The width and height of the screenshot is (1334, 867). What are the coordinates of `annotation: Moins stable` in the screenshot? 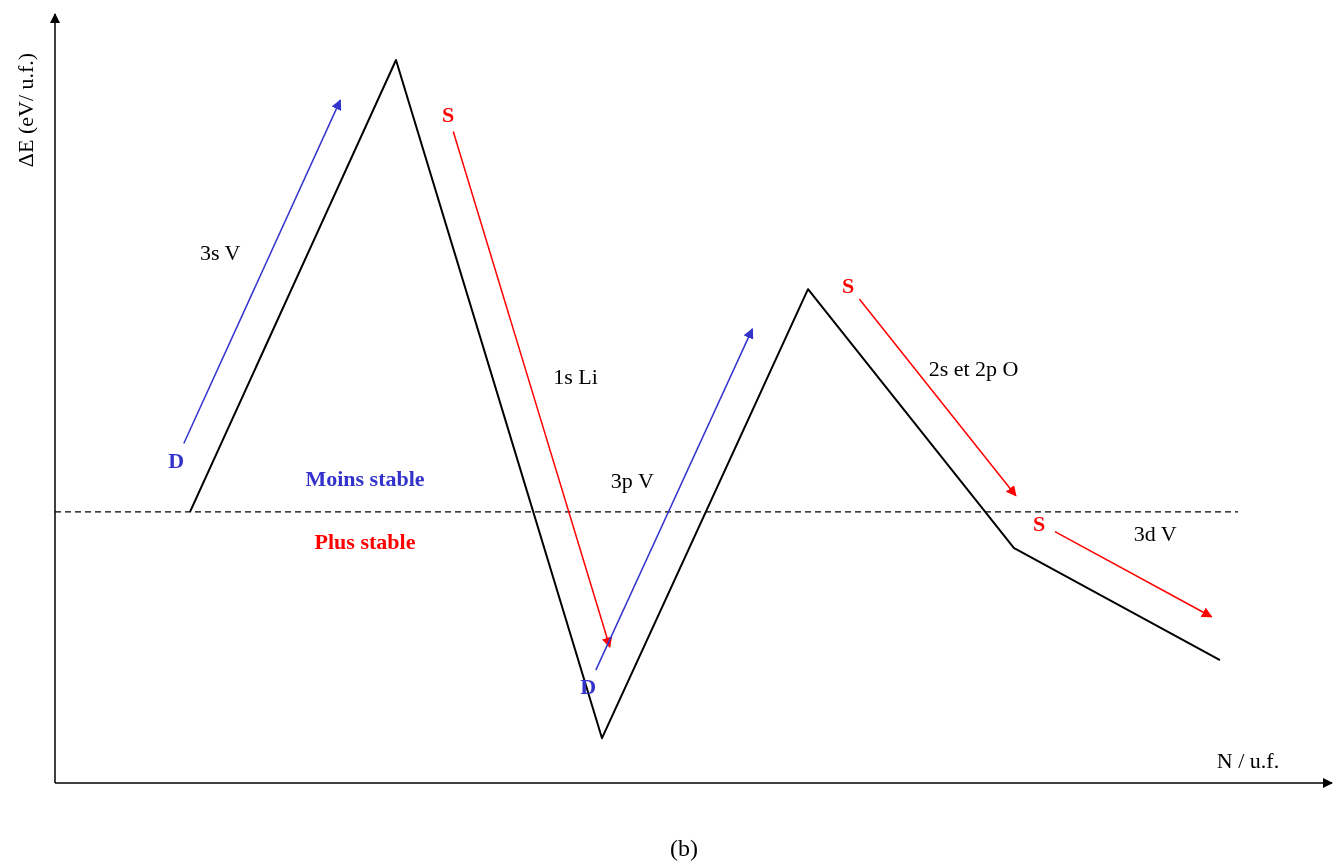 It's located at (365, 478).